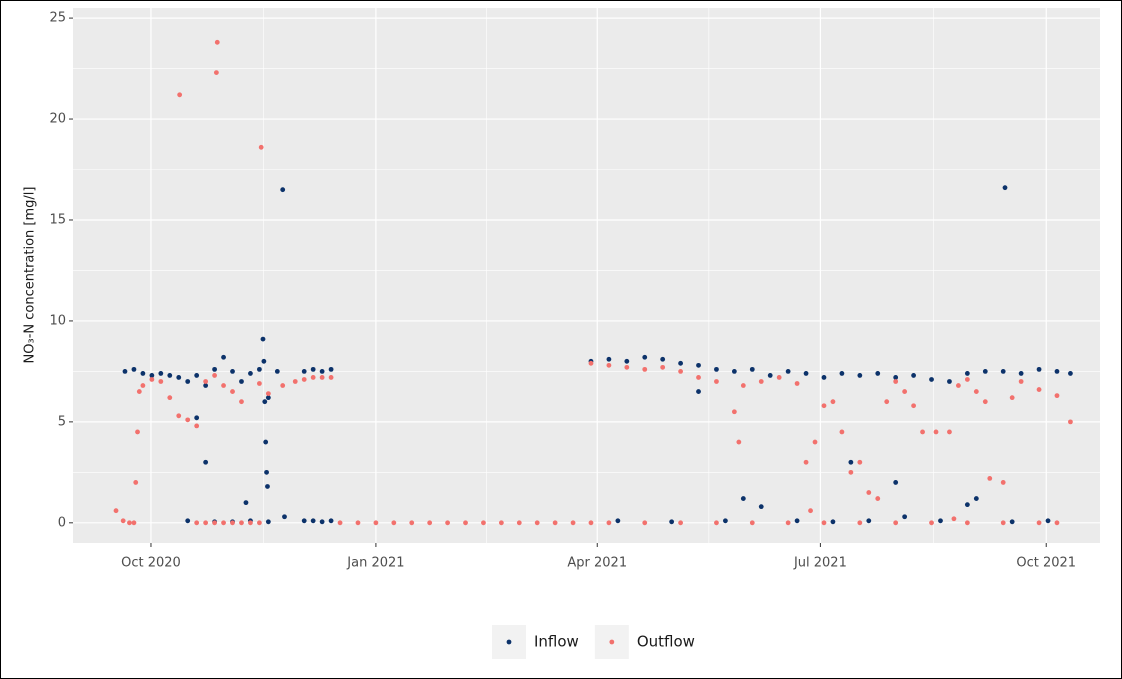 The width and height of the screenshot is (1122, 679). I want to click on x-tick-label: Jan 2021, so click(375, 563).